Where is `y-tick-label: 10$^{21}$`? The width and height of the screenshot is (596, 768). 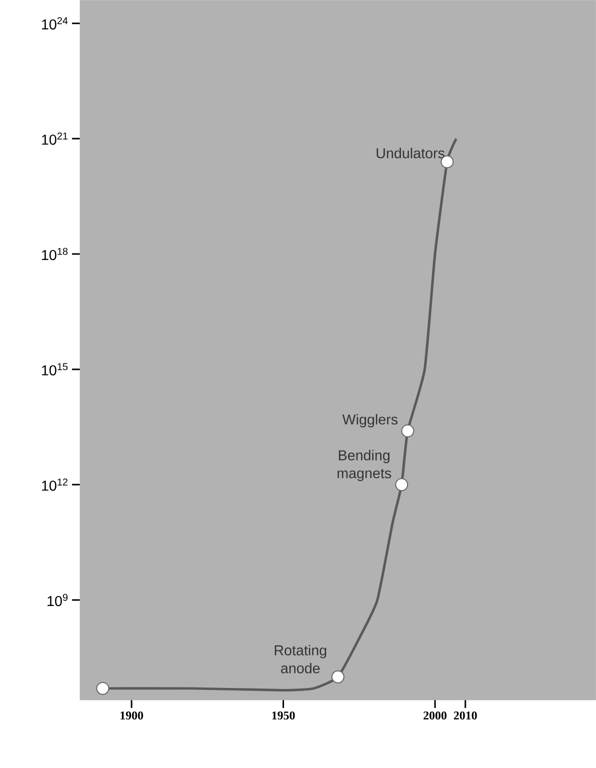 y-tick-label: 10$^{21}$ is located at coordinates (55, 138).